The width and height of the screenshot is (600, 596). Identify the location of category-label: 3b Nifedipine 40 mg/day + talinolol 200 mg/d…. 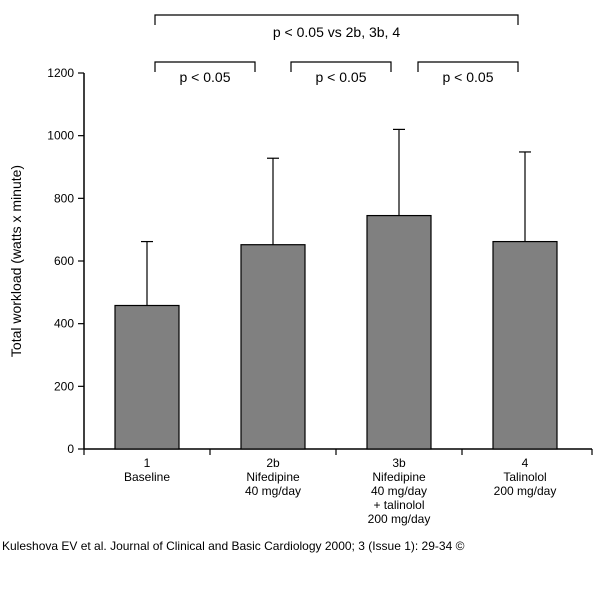
(399, 491).